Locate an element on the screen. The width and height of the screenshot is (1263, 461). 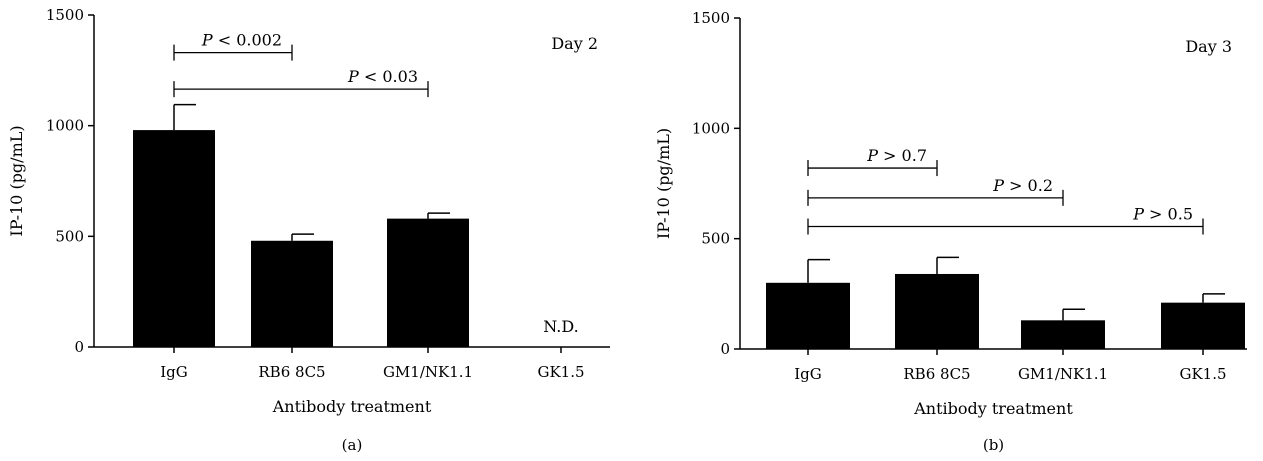
p-value-label: P > 0.5 is located at coordinates (1162, 214).